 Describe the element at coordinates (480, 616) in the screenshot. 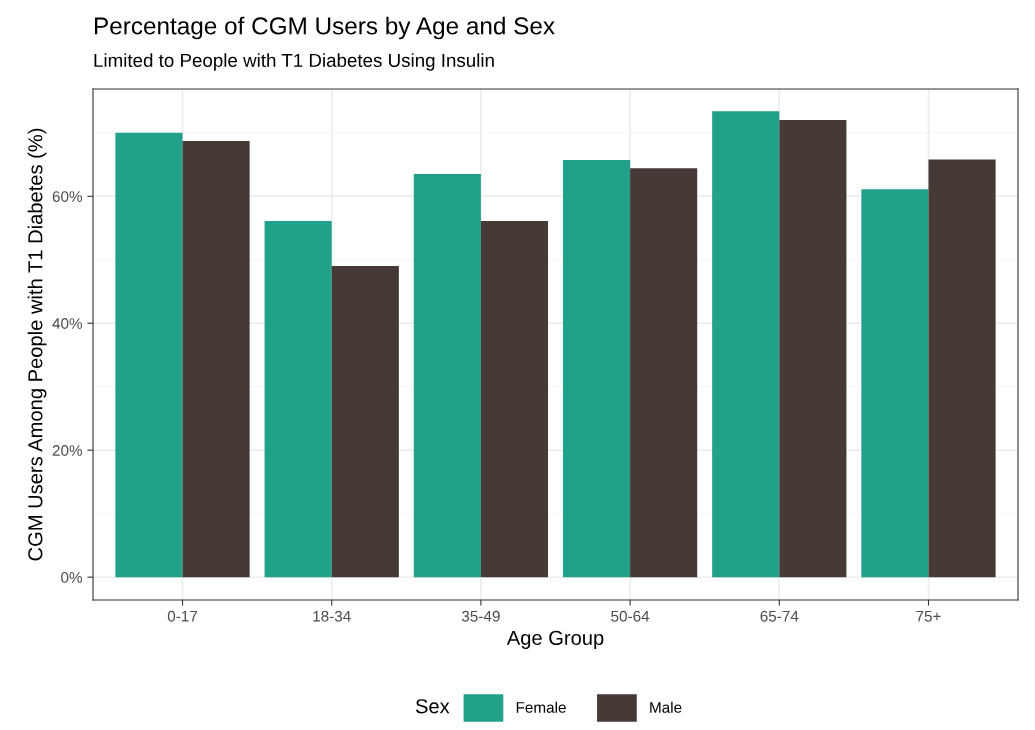

I see `x-tick-label: 35-49` at that location.